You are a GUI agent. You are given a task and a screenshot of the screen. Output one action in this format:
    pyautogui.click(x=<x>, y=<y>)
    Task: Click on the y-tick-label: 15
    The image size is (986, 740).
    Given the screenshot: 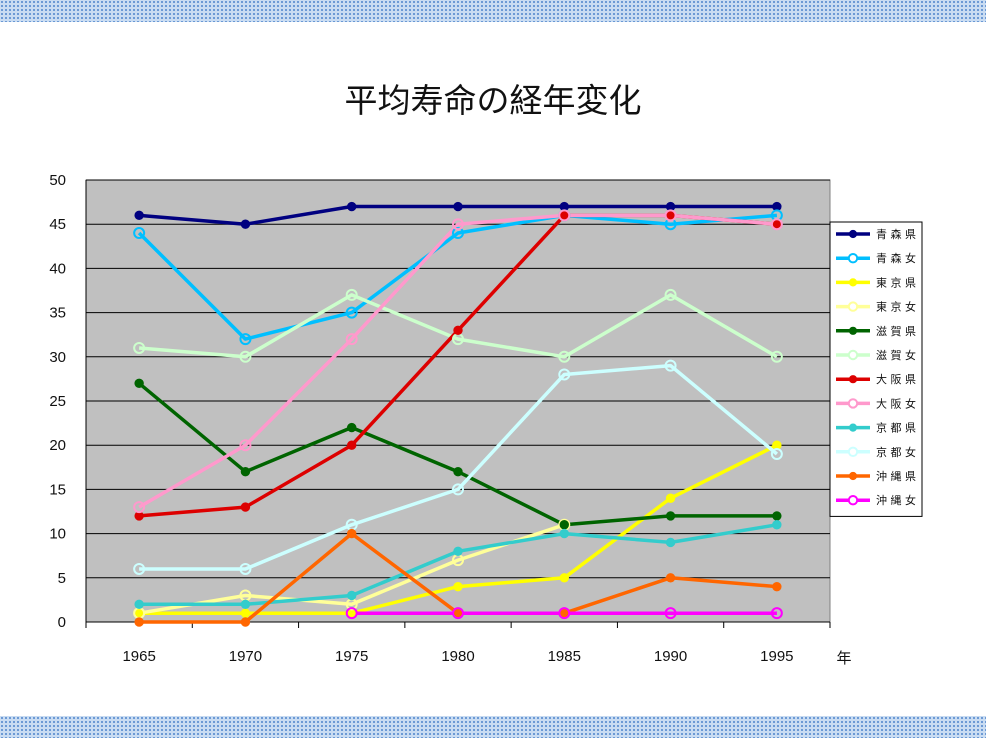 What is the action you would take?
    pyautogui.click(x=57, y=489)
    